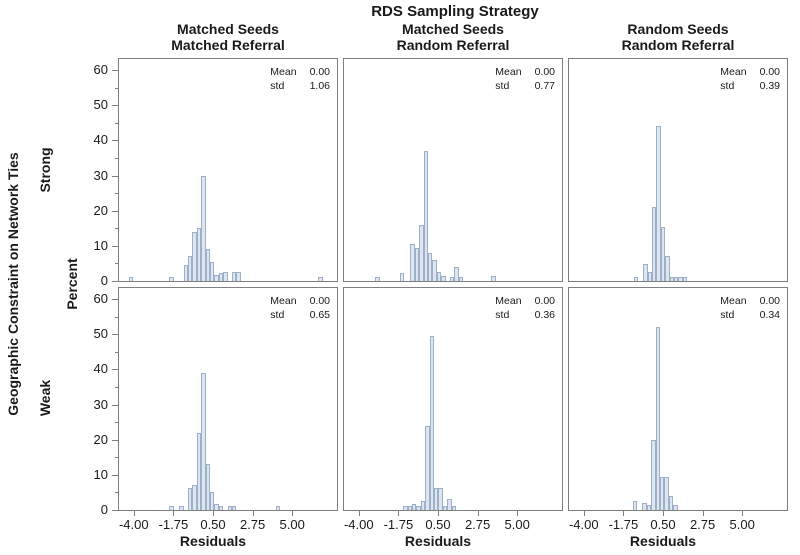  What do you see at coordinates (100, 105) in the screenshot?
I see `y-tick-label: 50` at bounding box center [100, 105].